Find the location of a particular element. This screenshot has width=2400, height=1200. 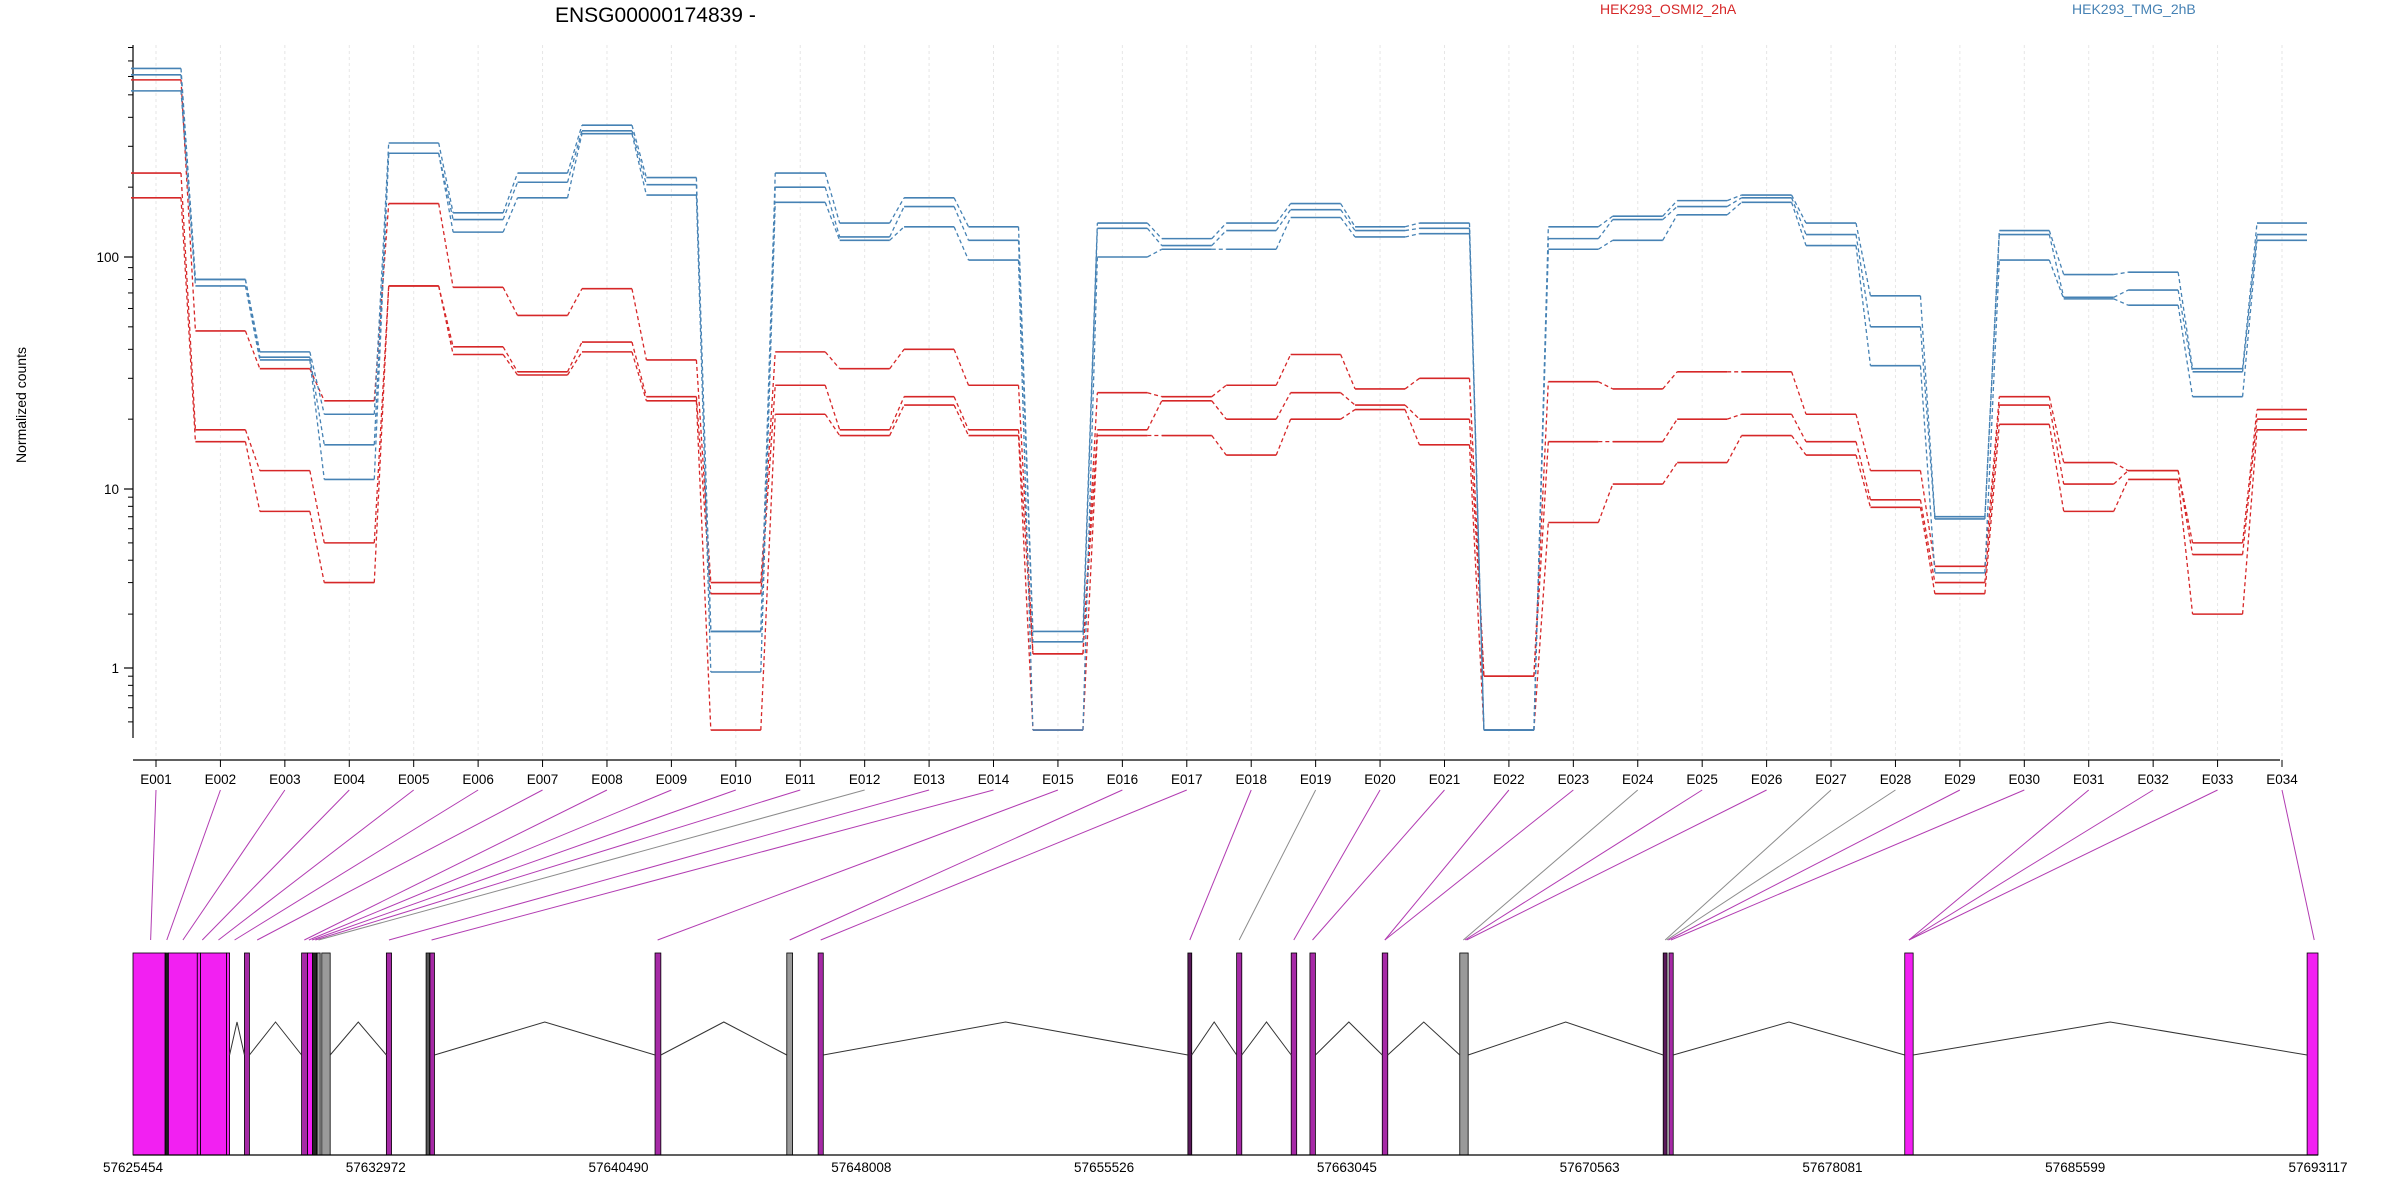

genomic-tick-label: 57678081 is located at coordinates (1832, 1167).